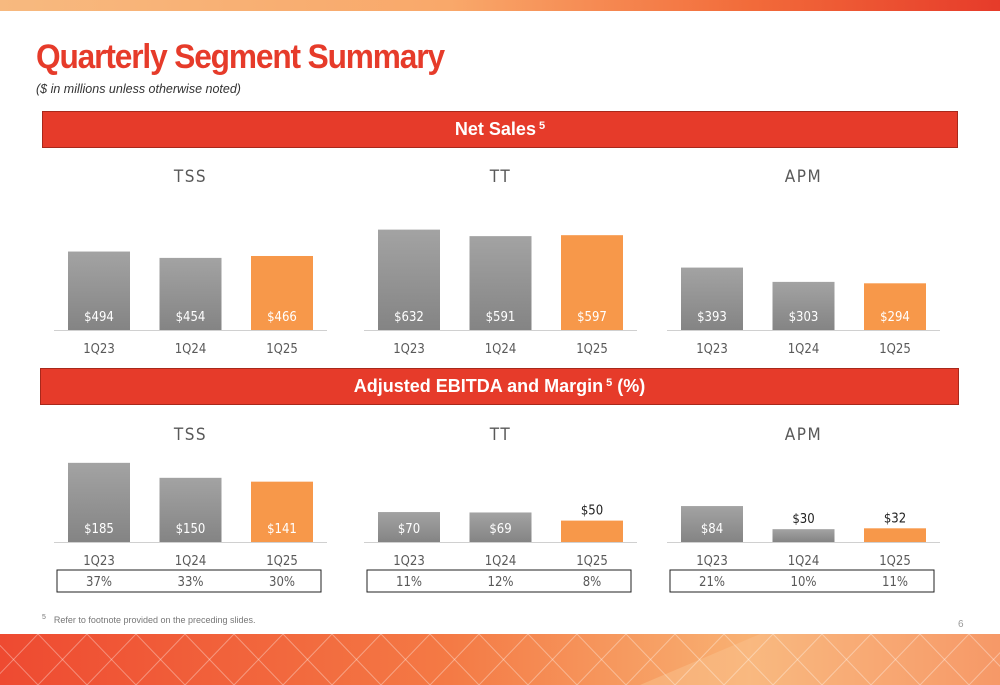 Image resolution: width=1000 pixels, height=685 pixels. What do you see at coordinates (500, 509) in the screenshot?
I see `chart-ebitda-tt: TT $70 1Q23 $69 1Q24 $50 1Q25 11% 12% 8%` at bounding box center [500, 509].